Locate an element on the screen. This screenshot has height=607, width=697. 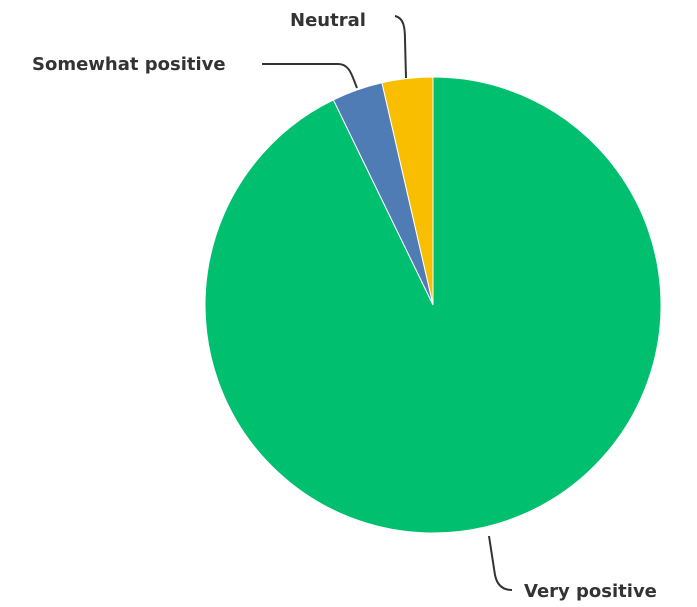
slice-label-somewhat-positive: Somewhat positive is located at coordinates (129, 64).